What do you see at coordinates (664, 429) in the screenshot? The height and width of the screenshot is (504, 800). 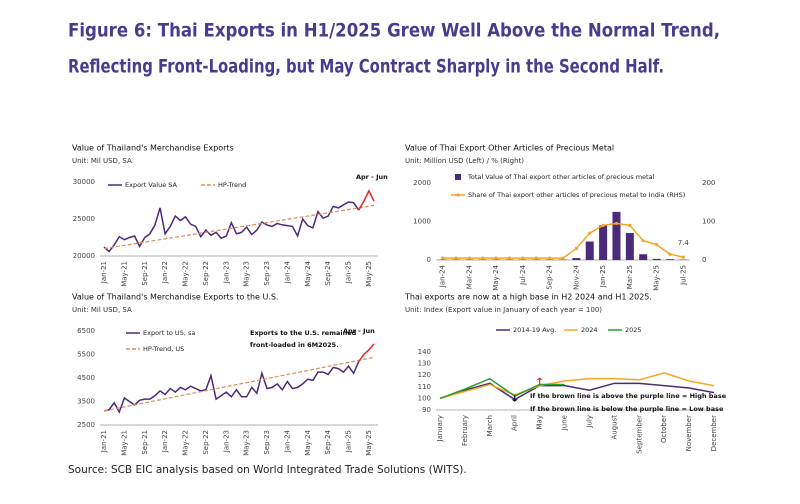 I see `x-tick-label: October` at bounding box center [664, 429].